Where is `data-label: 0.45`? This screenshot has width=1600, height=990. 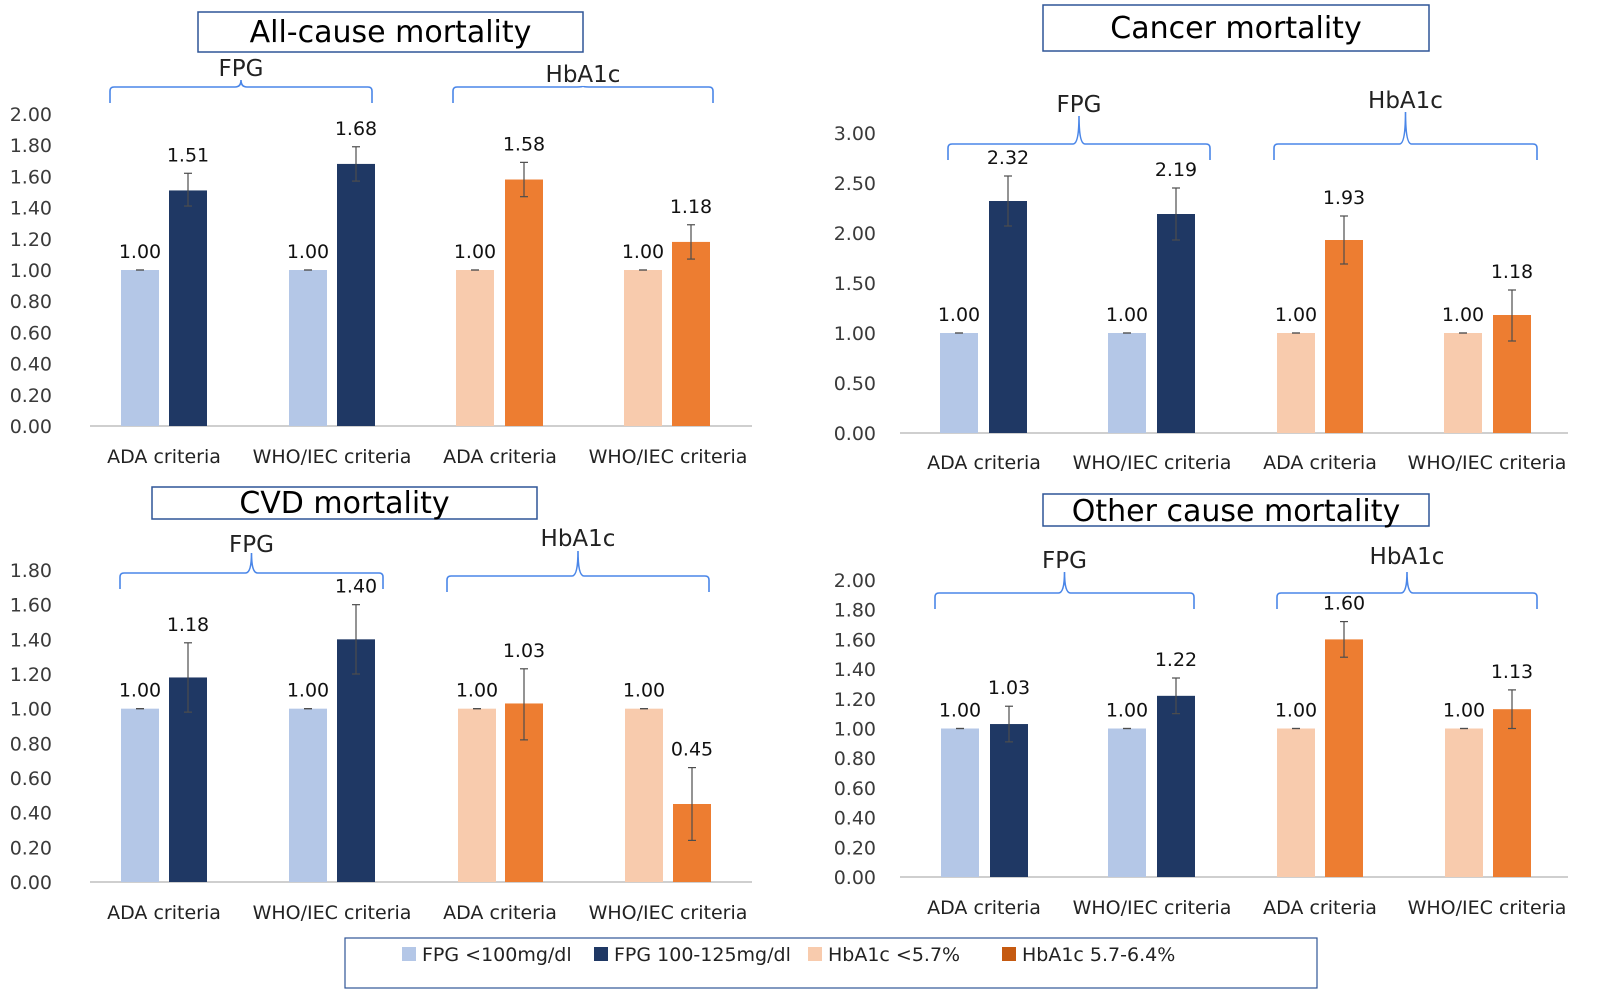
data-label: 0.45 is located at coordinates (692, 750).